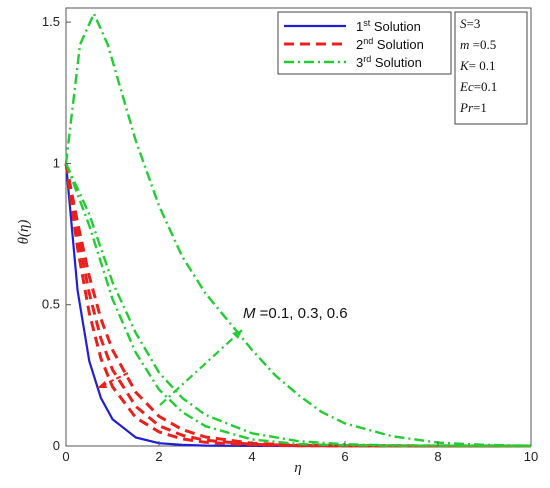 This screenshot has width=550, height=488. What do you see at coordinates (249, 313) in the screenshot?
I see `annotation-var: M` at bounding box center [249, 313].